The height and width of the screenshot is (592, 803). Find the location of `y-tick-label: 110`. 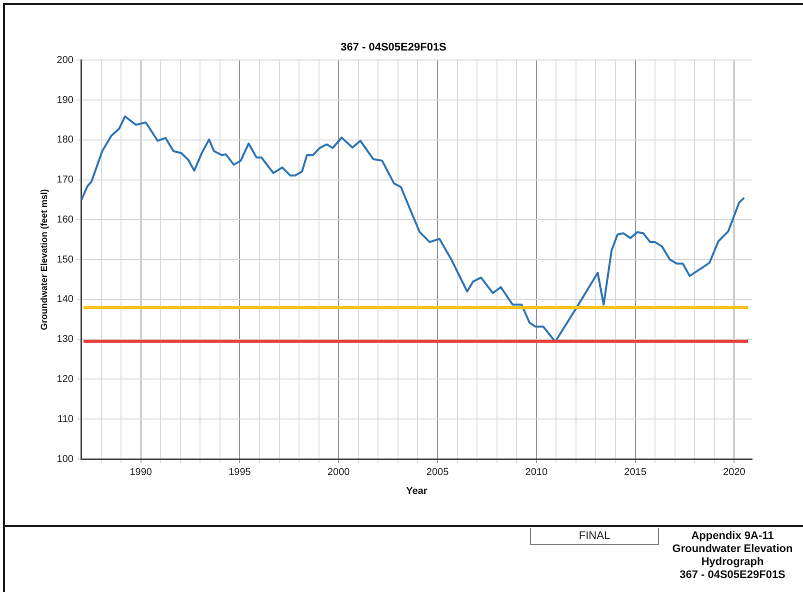

y-tick-label: 110 is located at coordinates (66, 419).